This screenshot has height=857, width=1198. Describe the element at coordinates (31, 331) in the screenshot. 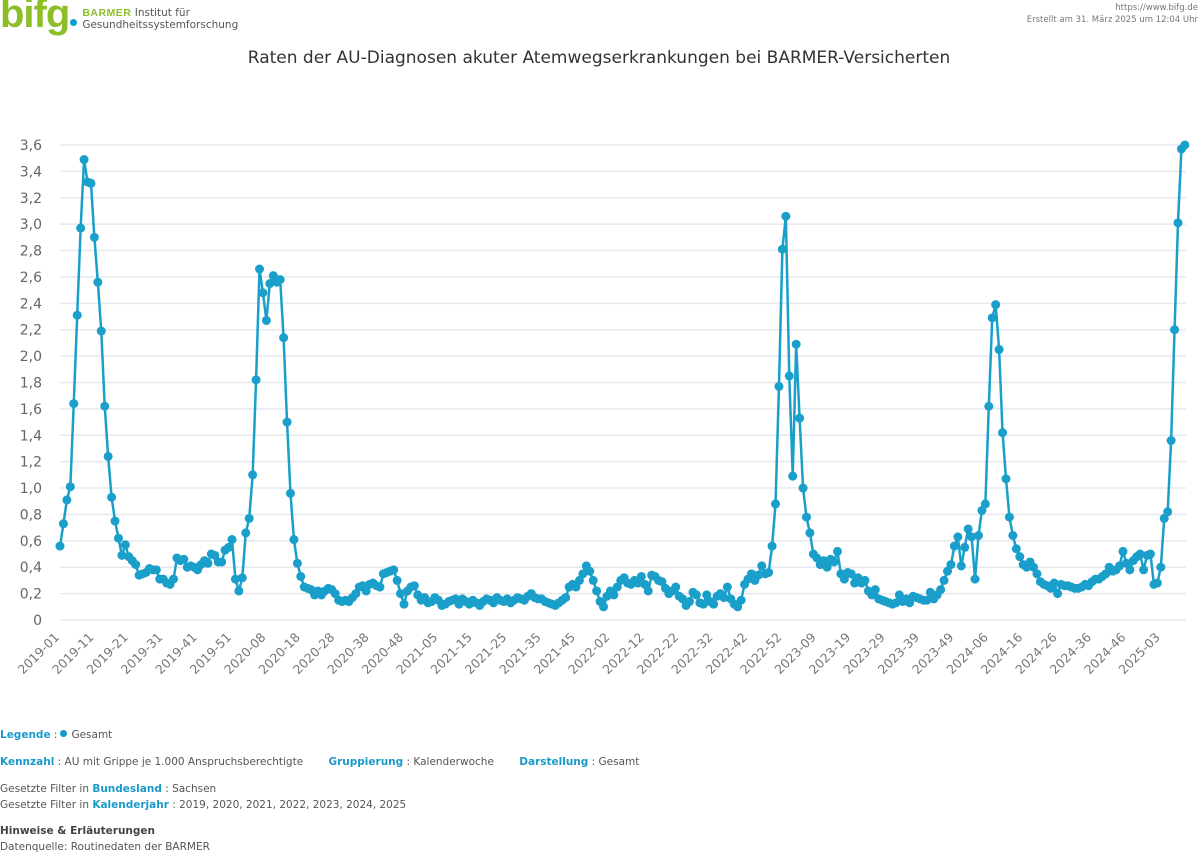

I see `y-tick-label: 2,2` at that location.